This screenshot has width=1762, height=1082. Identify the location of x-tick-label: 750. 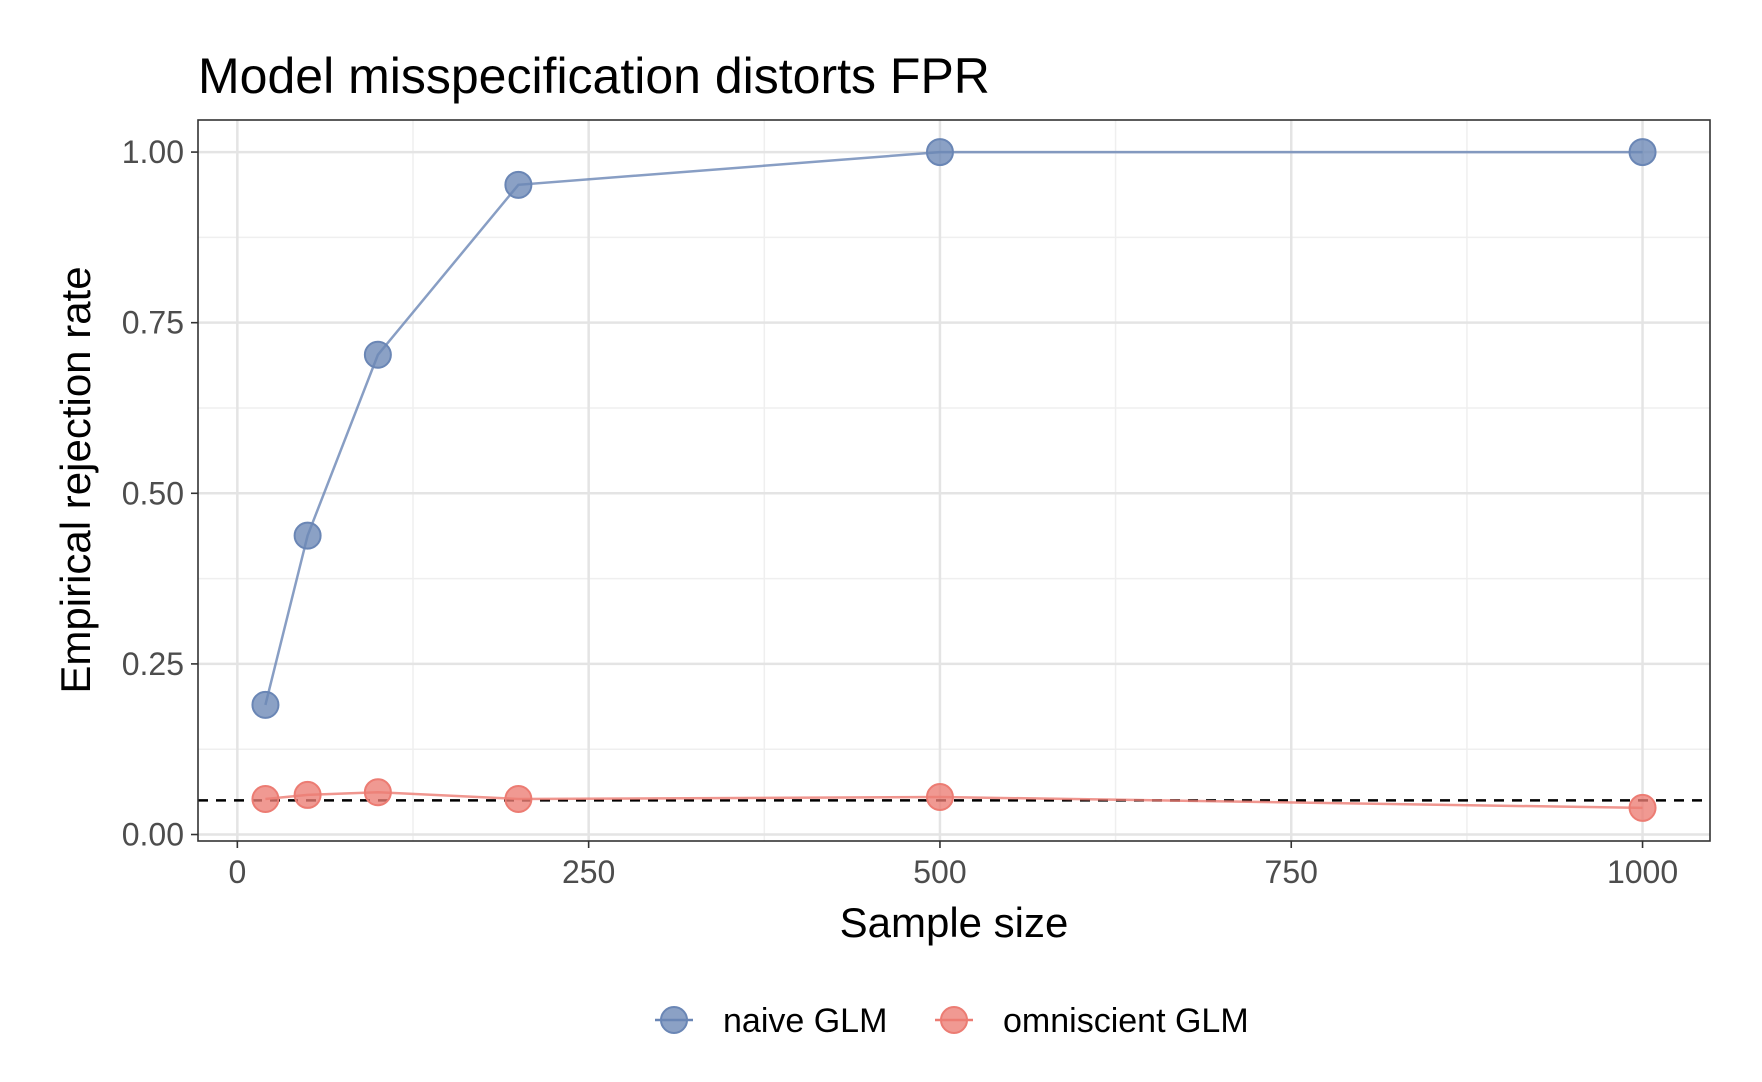
(1291, 872).